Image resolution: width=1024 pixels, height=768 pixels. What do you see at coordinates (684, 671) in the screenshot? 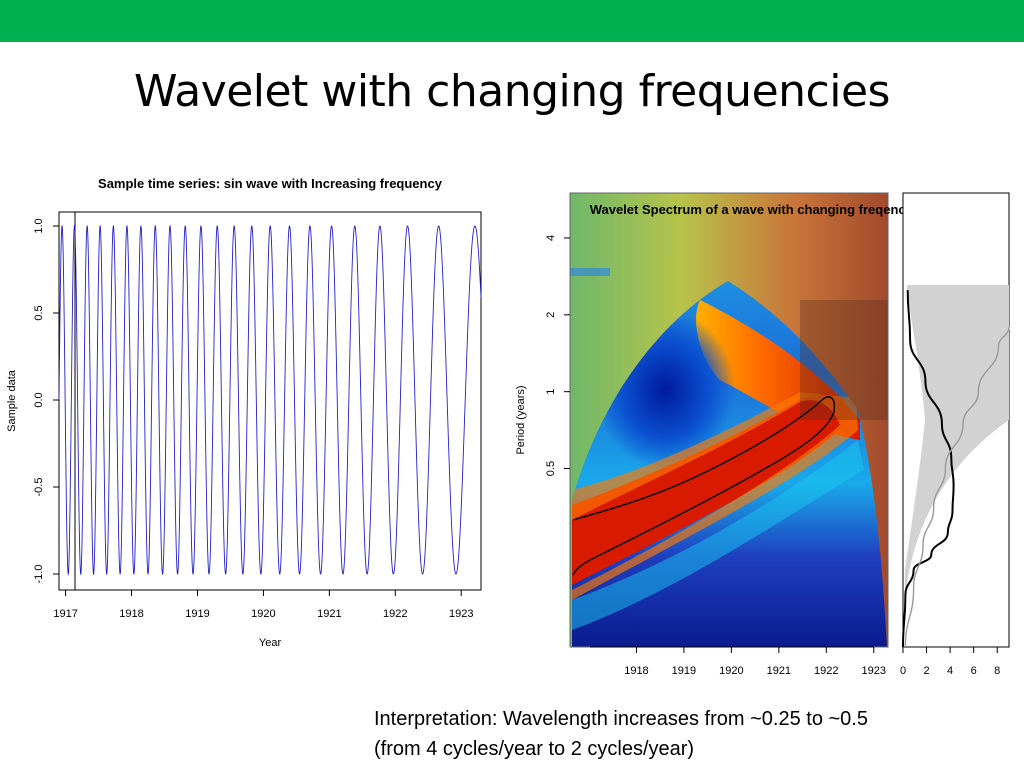
I see `wavelet-x-tick-label: 1919` at bounding box center [684, 671].